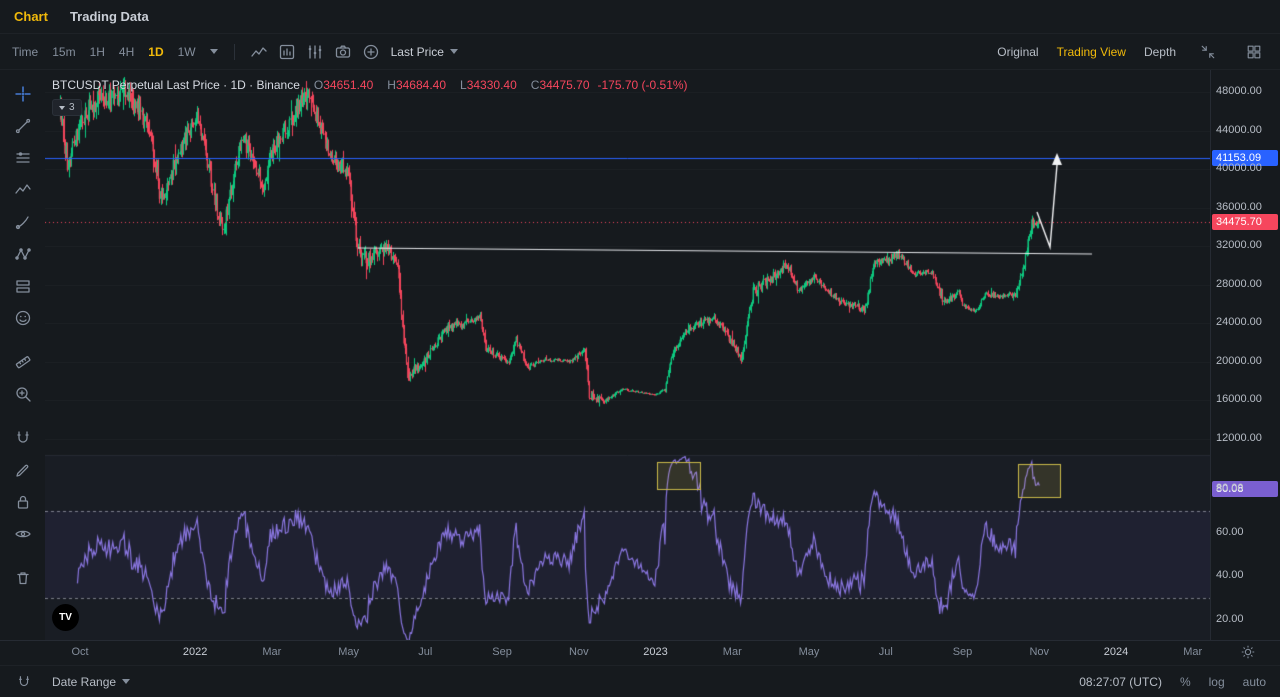 The width and height of the screenshot is (1280, 697). Describe the element at coordinates (315, 52) in the screenshot. I see `volume-profile-icon` at that location.